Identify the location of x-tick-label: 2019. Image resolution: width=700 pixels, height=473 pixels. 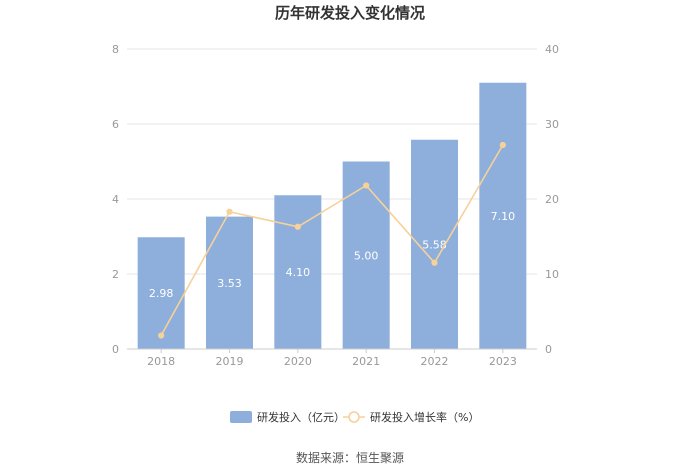
(230, 361).